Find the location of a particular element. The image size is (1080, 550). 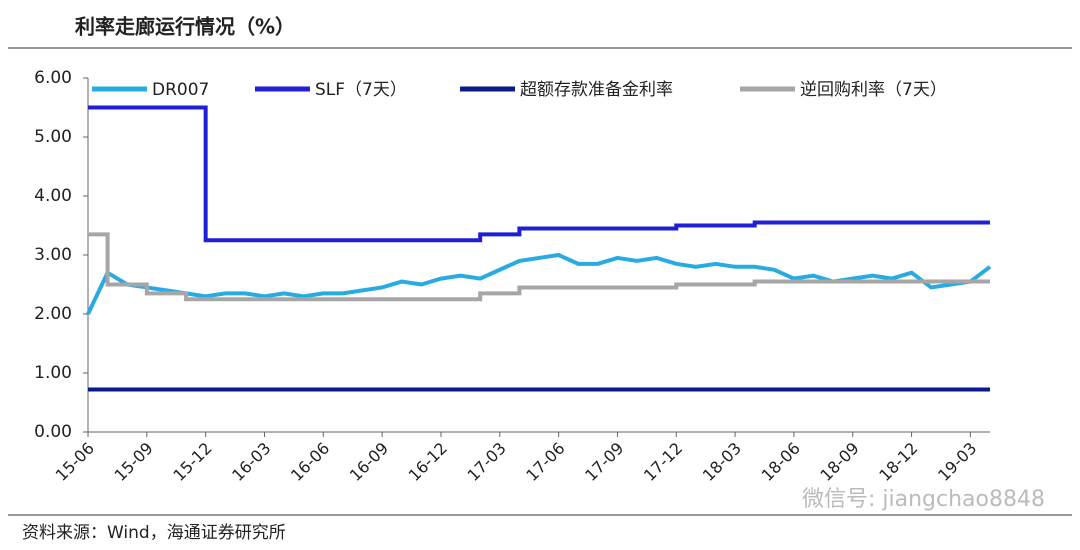

x-tick-label: 16-09 is located at coordinates (369, 462).